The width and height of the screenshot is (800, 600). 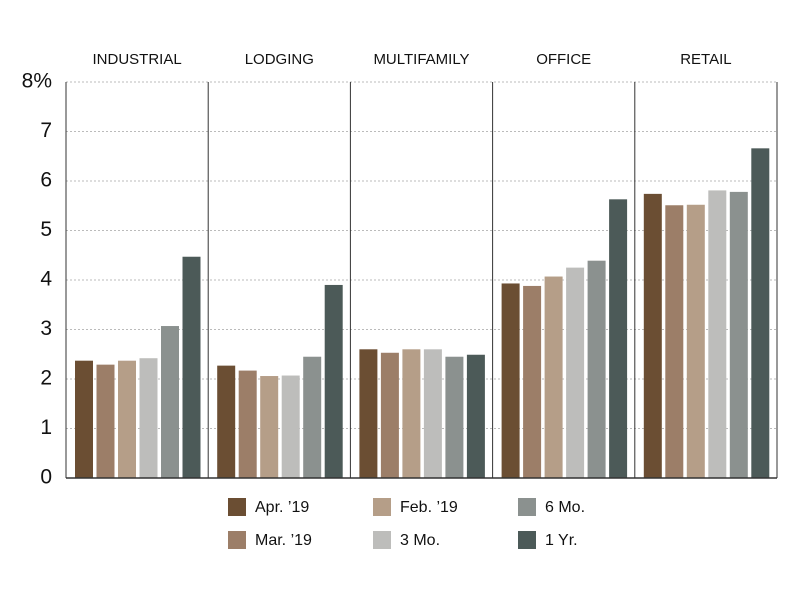 What do you see at coordinates (283, 540) in the screenshot?
I see `legend-label: Mar. ’19` at bounding box center [283, 540].